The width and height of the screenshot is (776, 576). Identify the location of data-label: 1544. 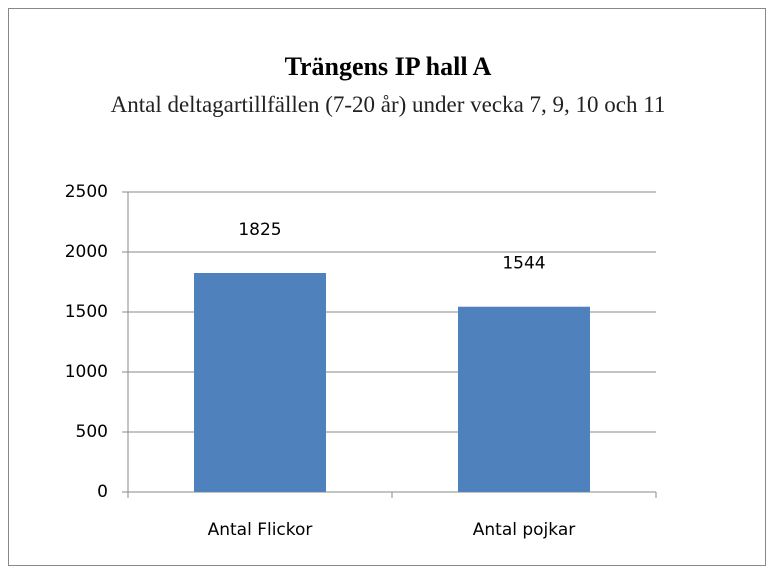
(523, 264).